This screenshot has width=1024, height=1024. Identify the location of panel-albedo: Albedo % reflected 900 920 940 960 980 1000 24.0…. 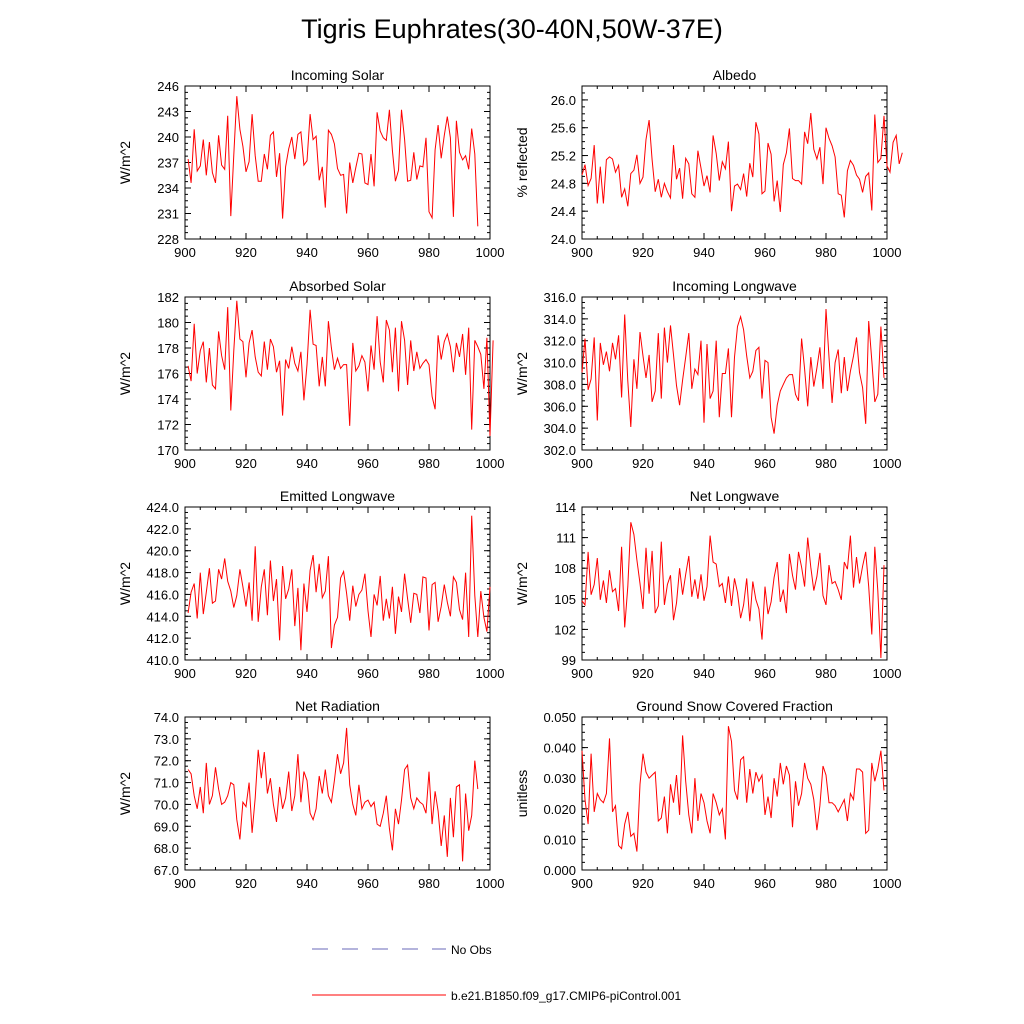
(708, 163).